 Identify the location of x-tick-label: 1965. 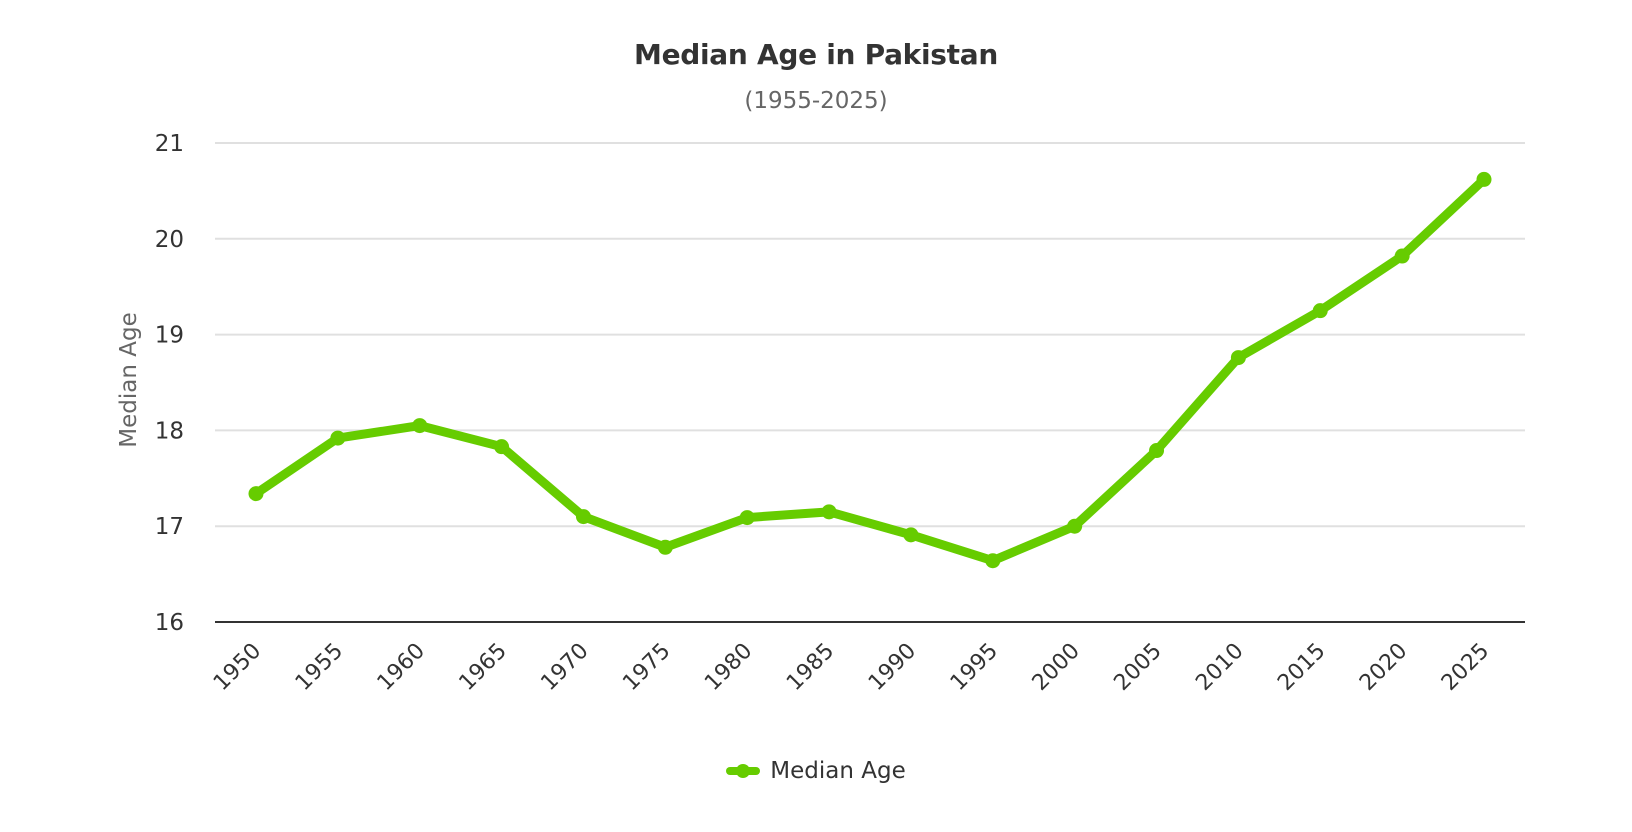
(483, 667).